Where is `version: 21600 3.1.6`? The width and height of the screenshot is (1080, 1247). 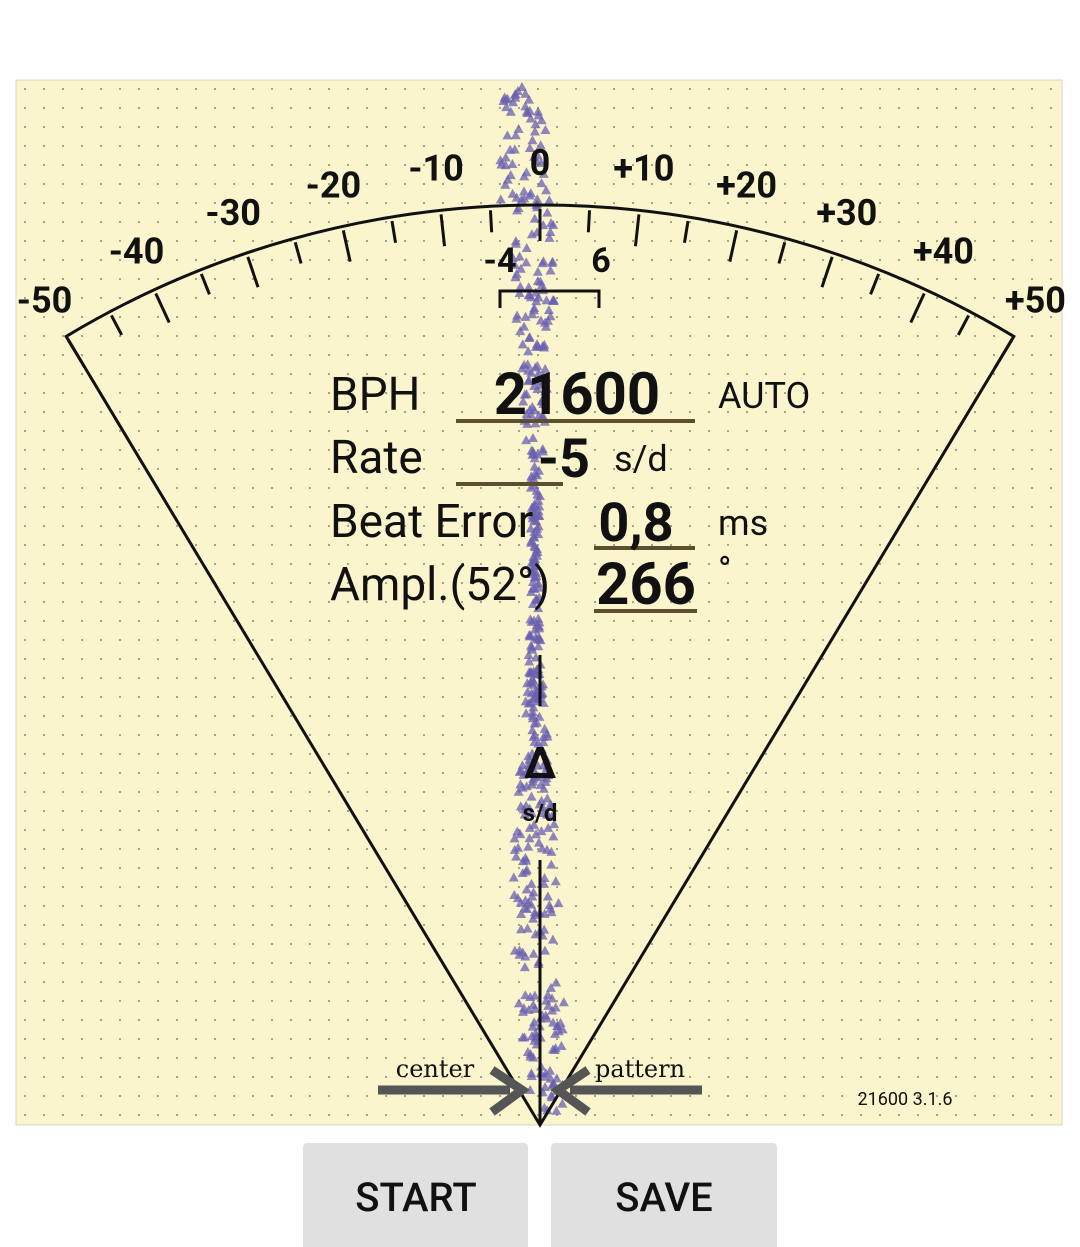 version: 21600 3.1.6 is located at coordinates (905, 1099).